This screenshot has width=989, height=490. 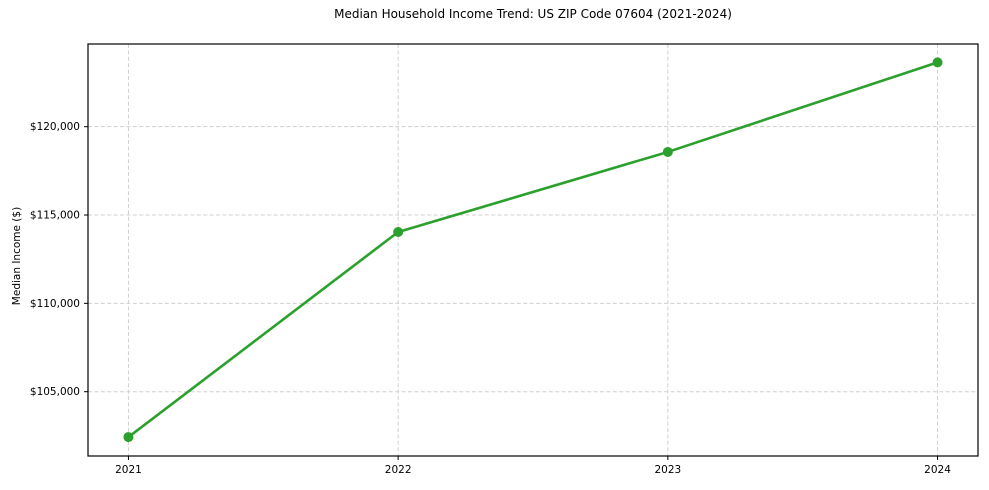 I want to click on data-point-2023, so click(x=667, y=151).